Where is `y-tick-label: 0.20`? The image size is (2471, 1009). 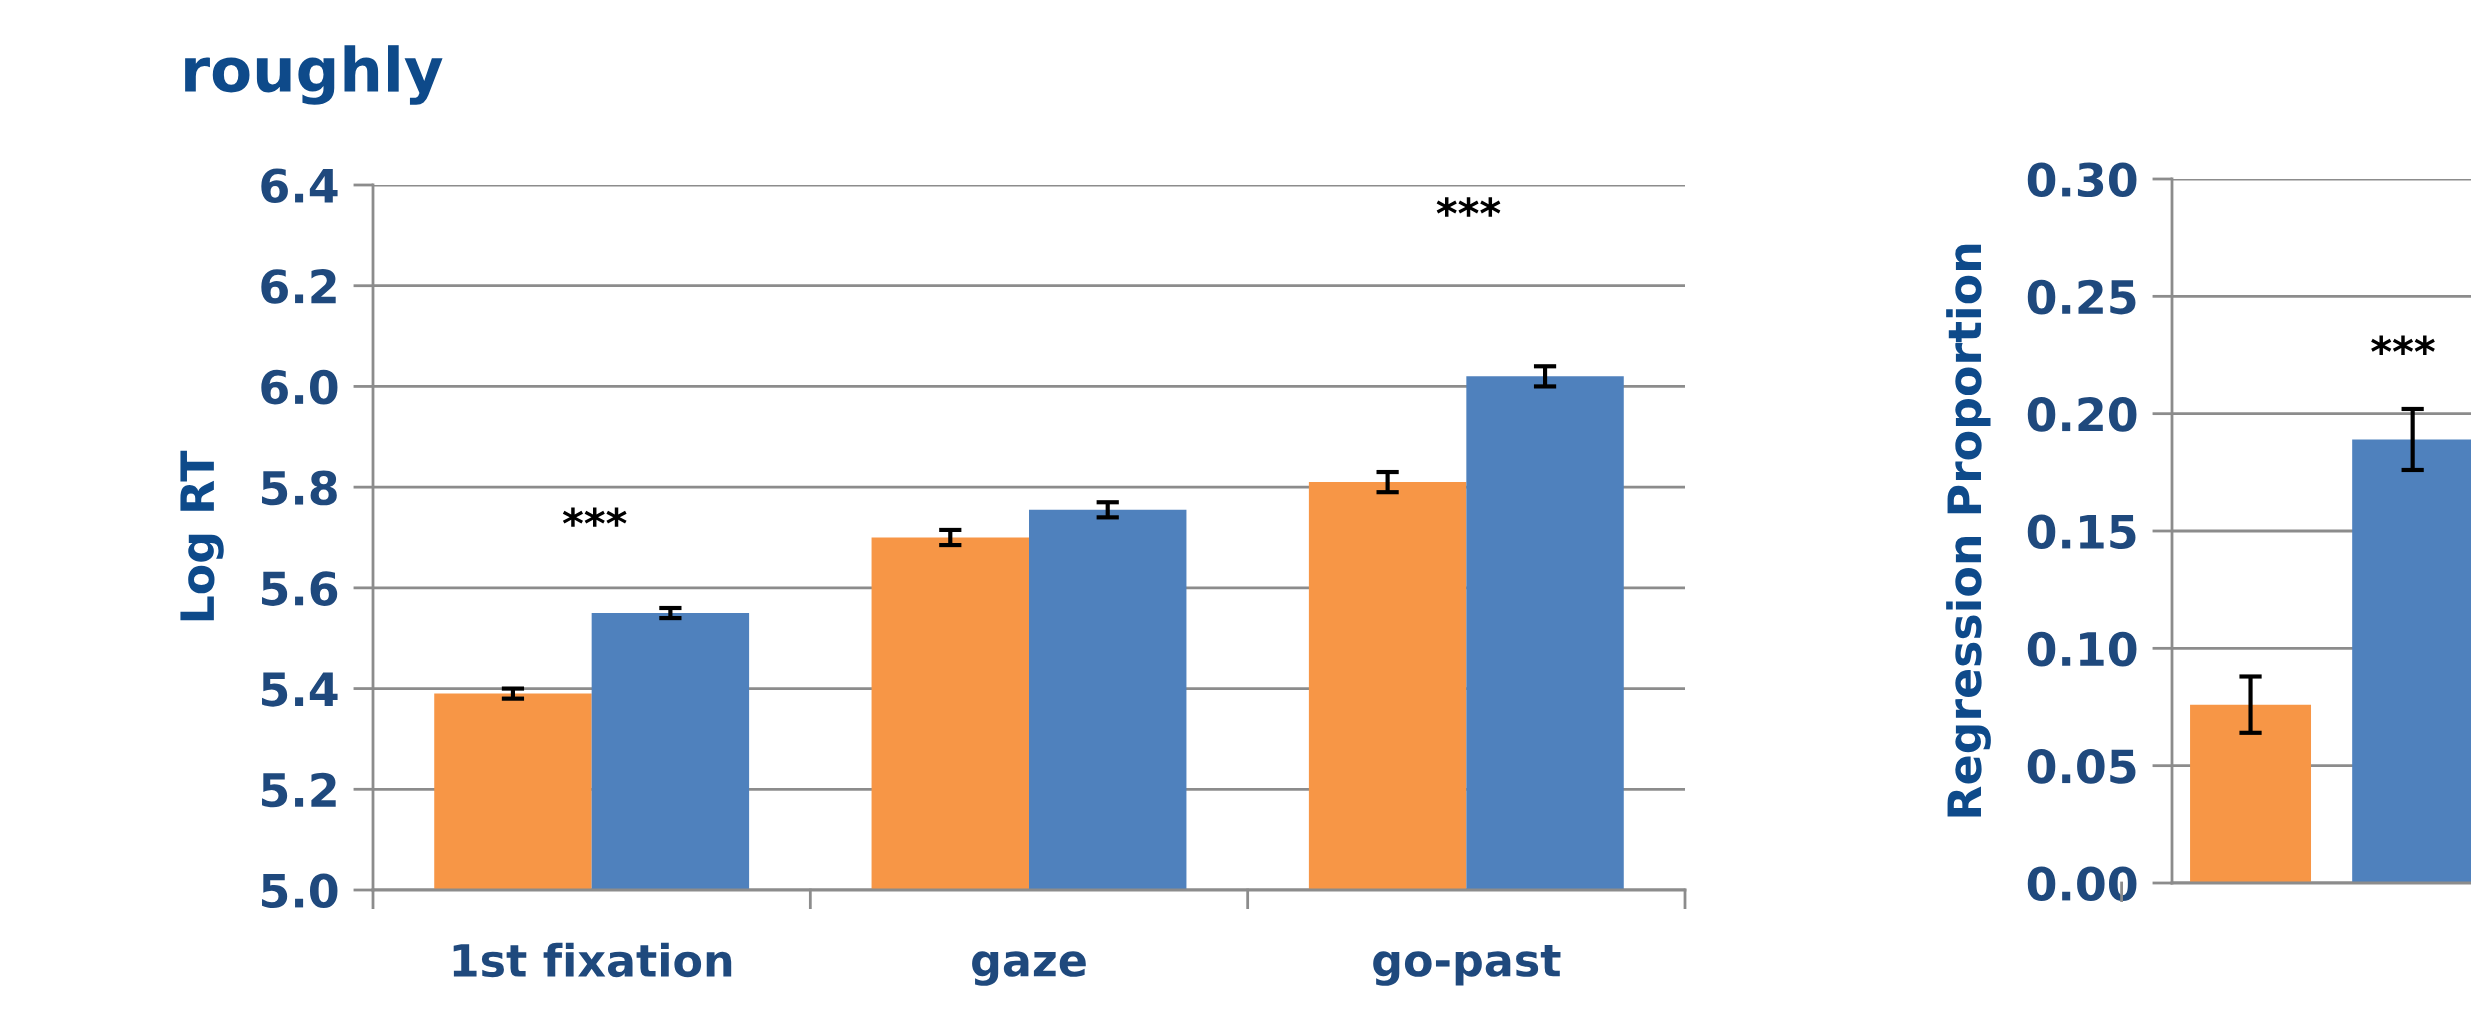
y-tick-label: 0.20 is located at coordinates (2082, 414).